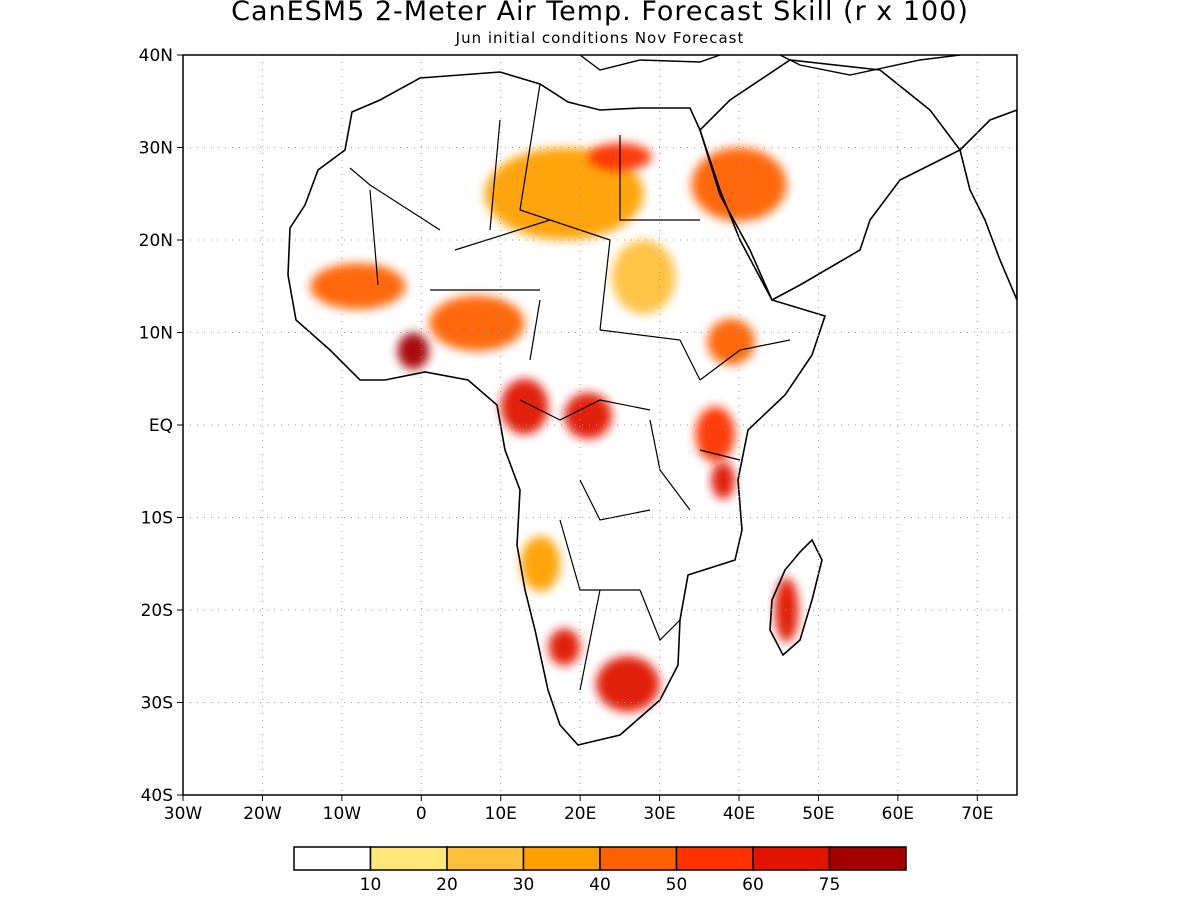  I want to click on lon-tick-label: 30E, so click(659, 814).